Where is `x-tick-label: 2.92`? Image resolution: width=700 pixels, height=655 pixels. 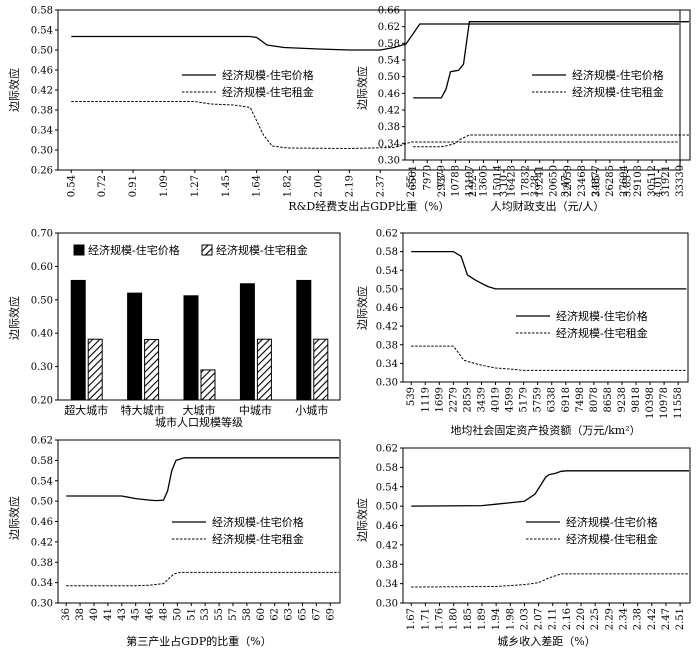 x-tick-label: 2.92 is located at coordinates (473, 186).